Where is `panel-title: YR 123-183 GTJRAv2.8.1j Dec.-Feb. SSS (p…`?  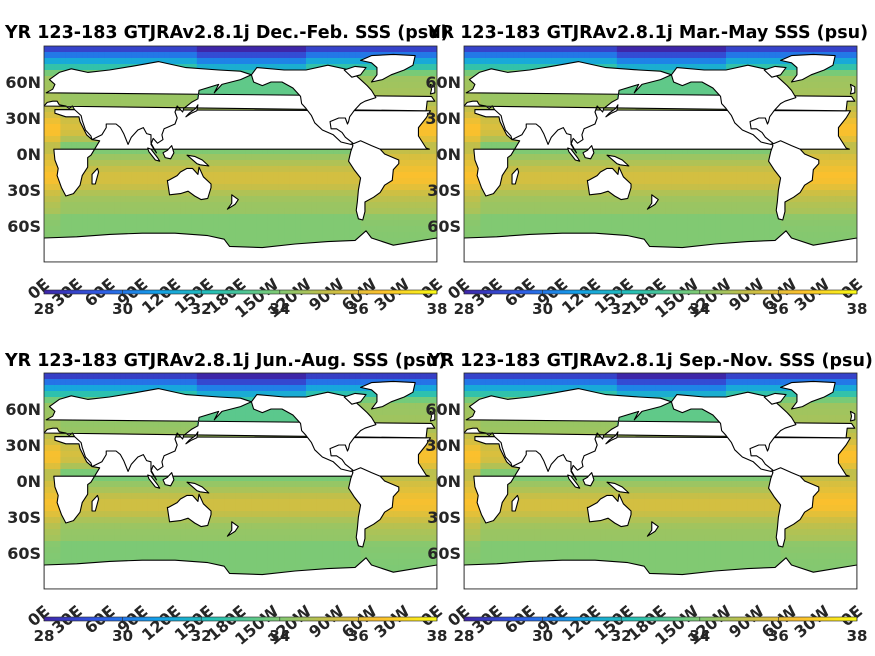
panel-title: YR 123-183 GTJRAv2.8.1j Dec.-Feb. SSS (p… is located at coordinates (226, 33).